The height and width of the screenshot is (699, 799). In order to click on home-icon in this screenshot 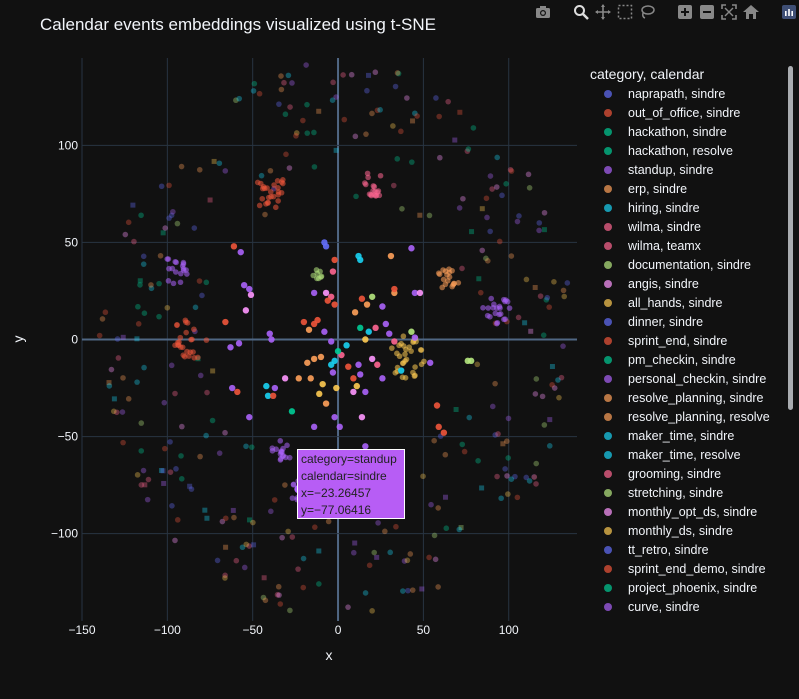, I will do `click(751, 12)`.